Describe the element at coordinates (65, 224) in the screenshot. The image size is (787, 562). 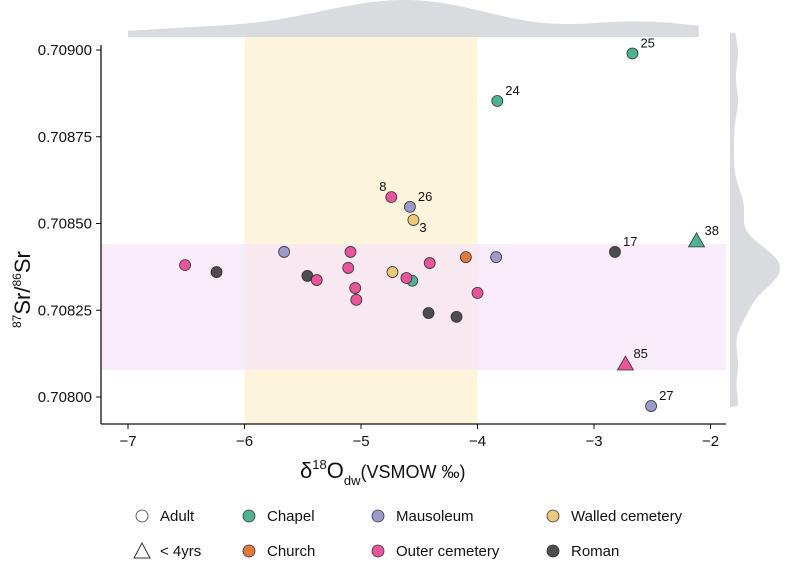
I see `y-tick-label: 0.70850` at that location.